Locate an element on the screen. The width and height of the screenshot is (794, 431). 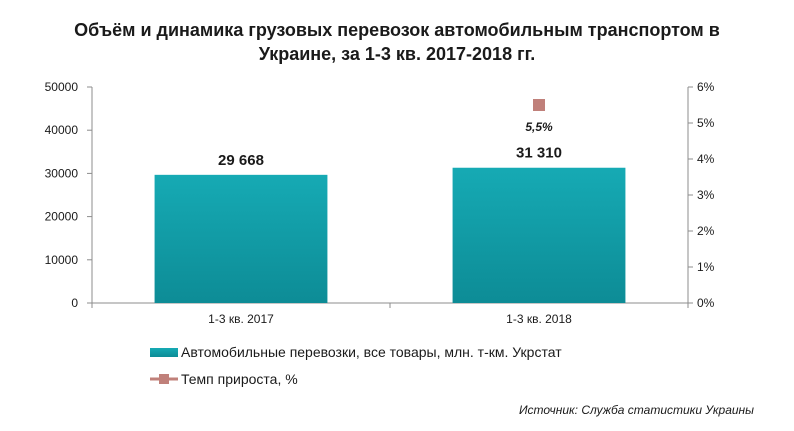
growth-marker is located at coordinates (539, 105).